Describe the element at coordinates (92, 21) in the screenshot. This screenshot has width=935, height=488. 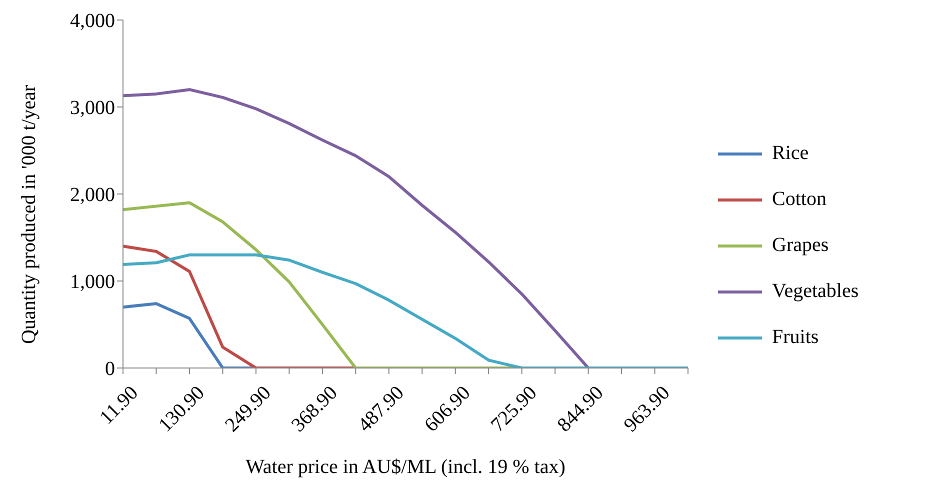
I see `y-tick-label: 4,000` at that location.